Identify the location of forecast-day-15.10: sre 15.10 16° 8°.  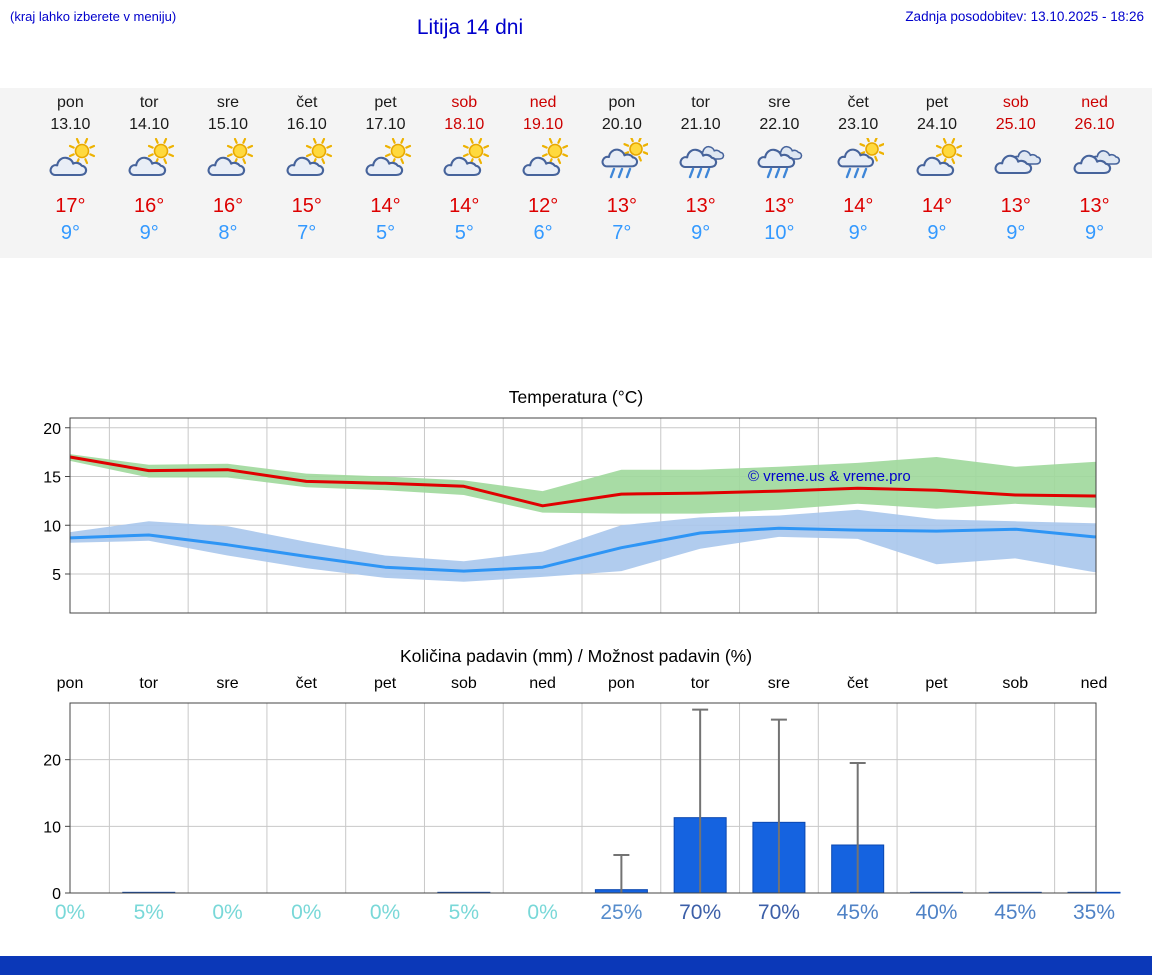
(228, 169).